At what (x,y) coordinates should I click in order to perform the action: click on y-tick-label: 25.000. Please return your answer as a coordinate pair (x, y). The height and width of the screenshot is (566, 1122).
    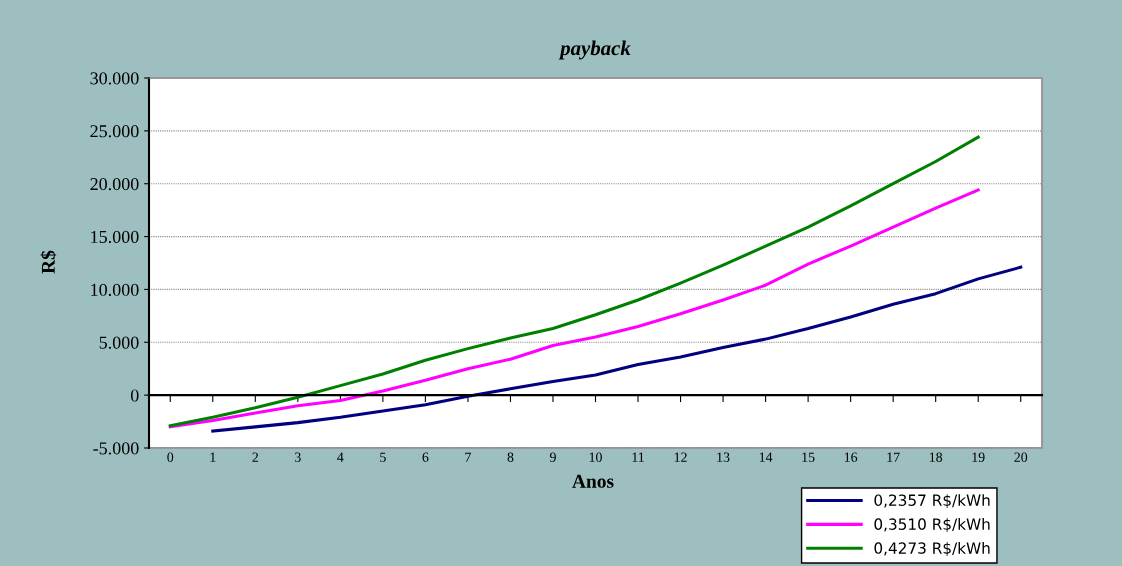
    Looking at the image, I should click on (114, 131).